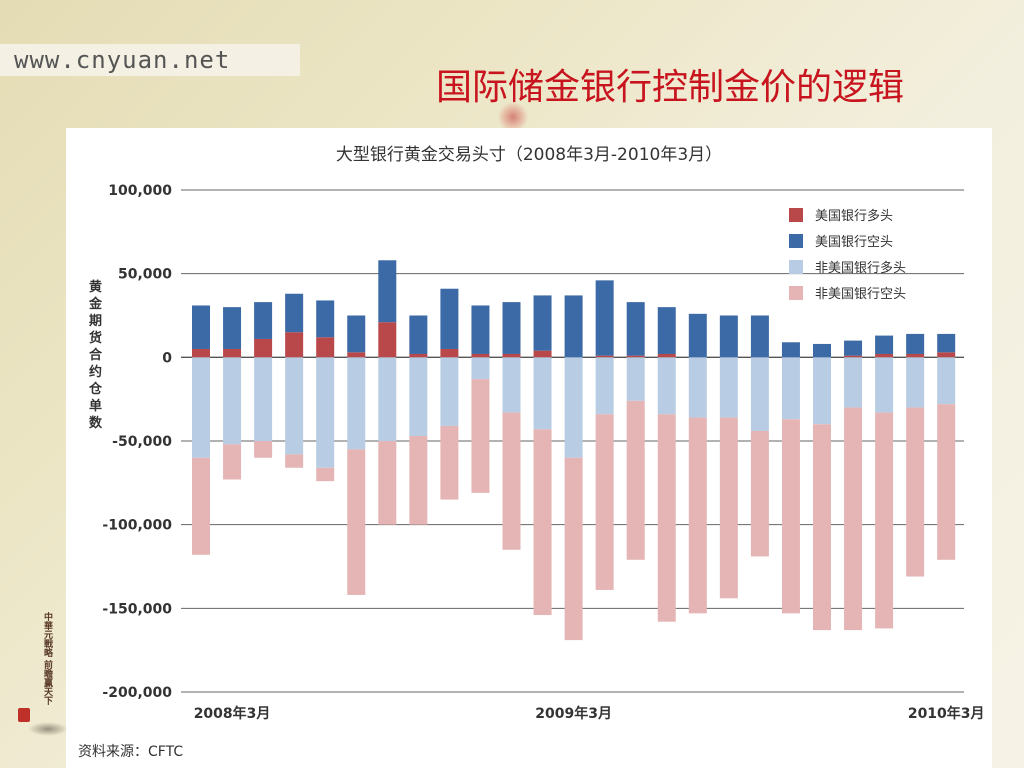 This screenshot has height=768, width=1024. I want to click on y-tick-label: -150,000, so click(137, 609).